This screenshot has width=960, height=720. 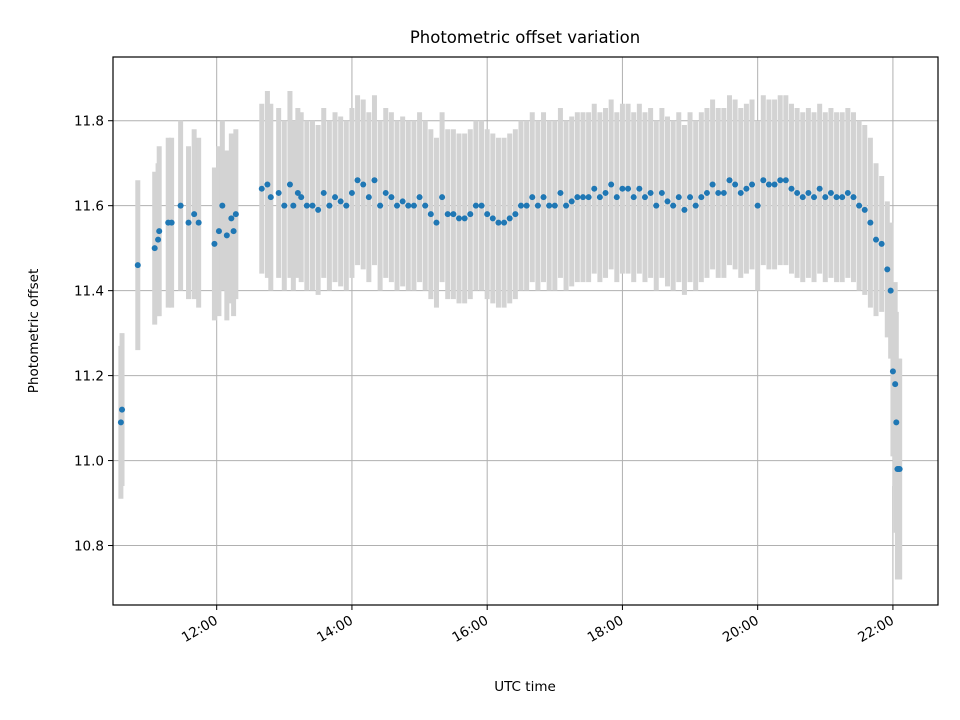 I want to click on chart-title: Photometric offset variation, so click(x=525, y=37).